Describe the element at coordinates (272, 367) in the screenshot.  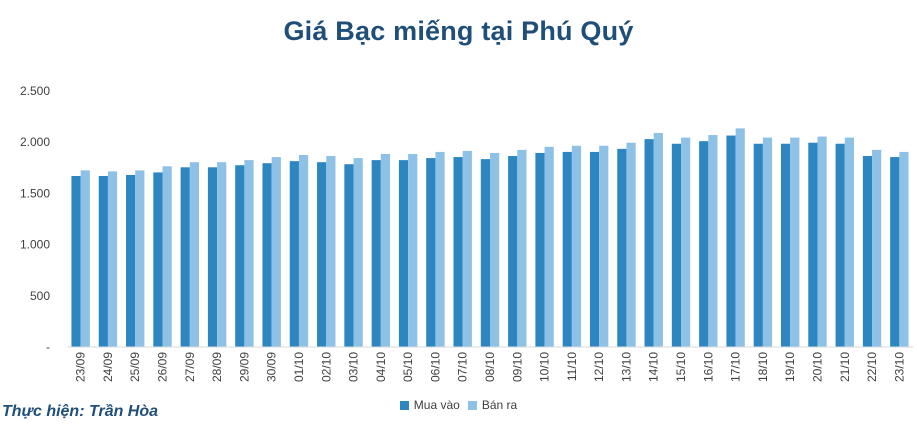
I see `x-tick-label: 30/09` at that location.